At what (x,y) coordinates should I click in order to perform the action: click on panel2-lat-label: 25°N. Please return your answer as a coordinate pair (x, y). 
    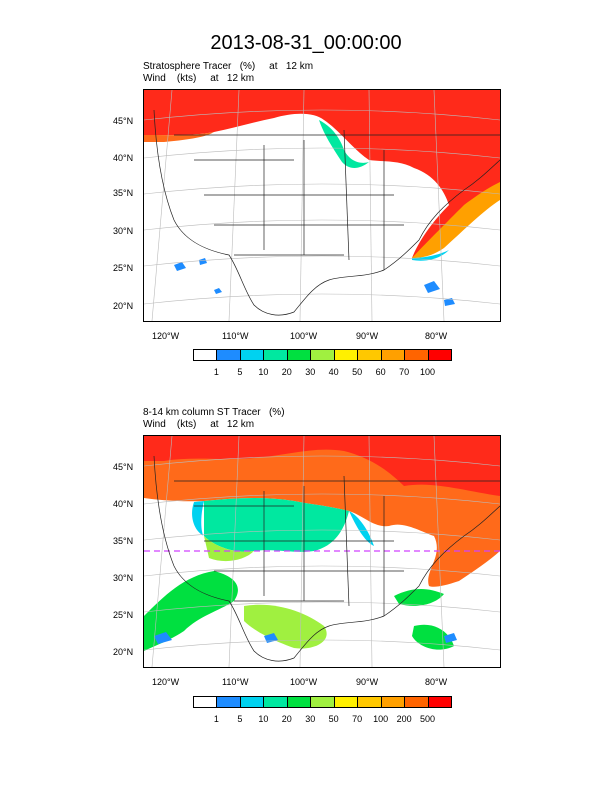
    Looking at the image, I should click on (123, 615).